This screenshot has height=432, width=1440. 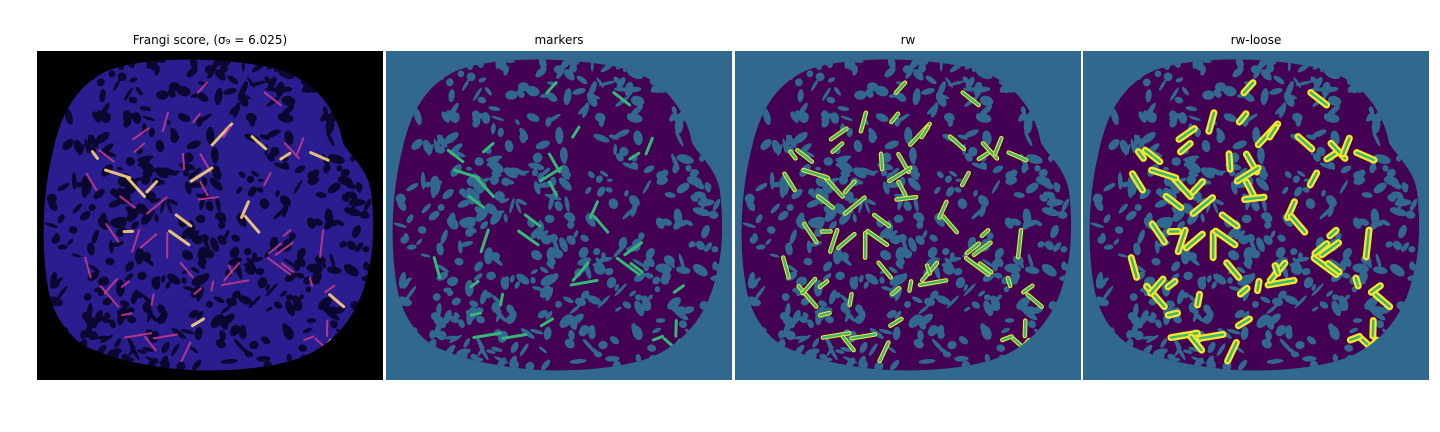 What do you see at coordinates (559, 40) in the screenshot?
I see `panel-title-markers: markers` at bounding box center [559, 40].